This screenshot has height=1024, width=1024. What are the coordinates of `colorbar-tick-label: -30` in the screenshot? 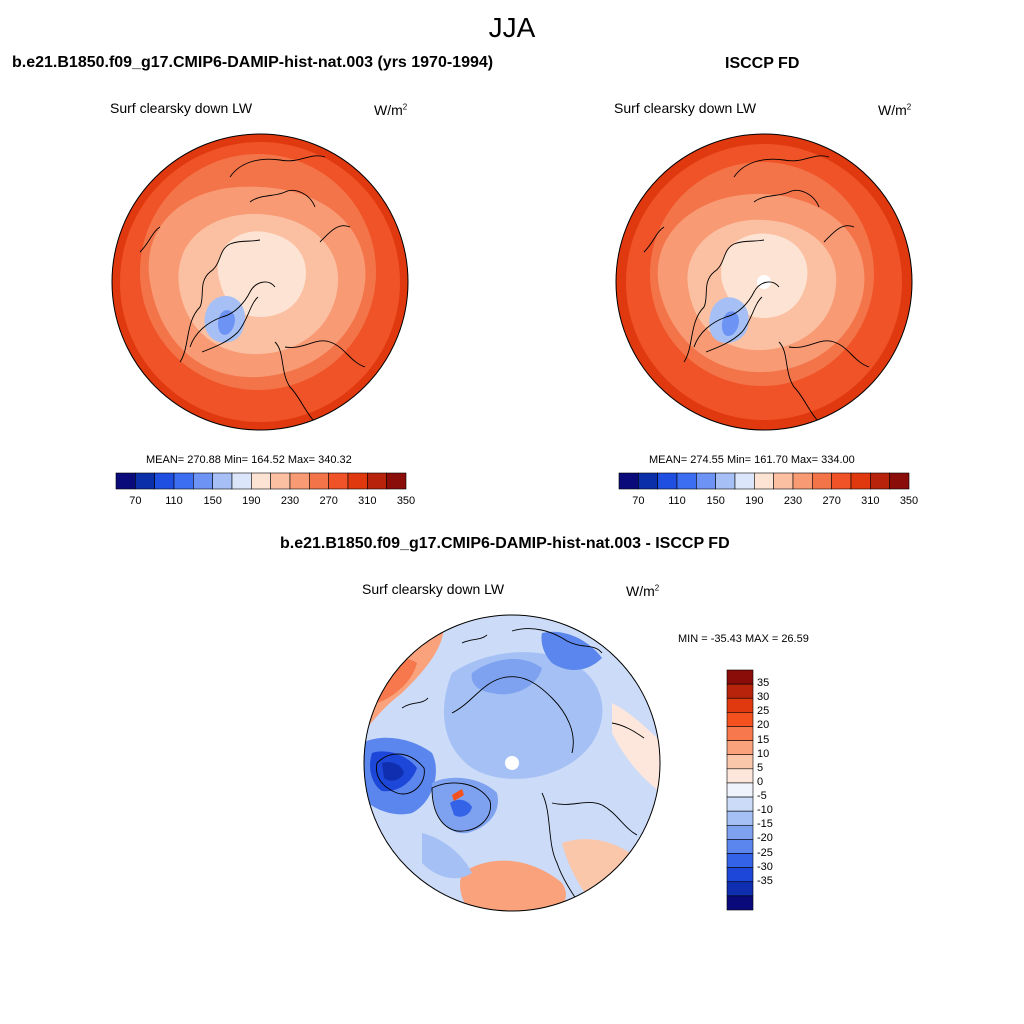 It's located at (765, 866).